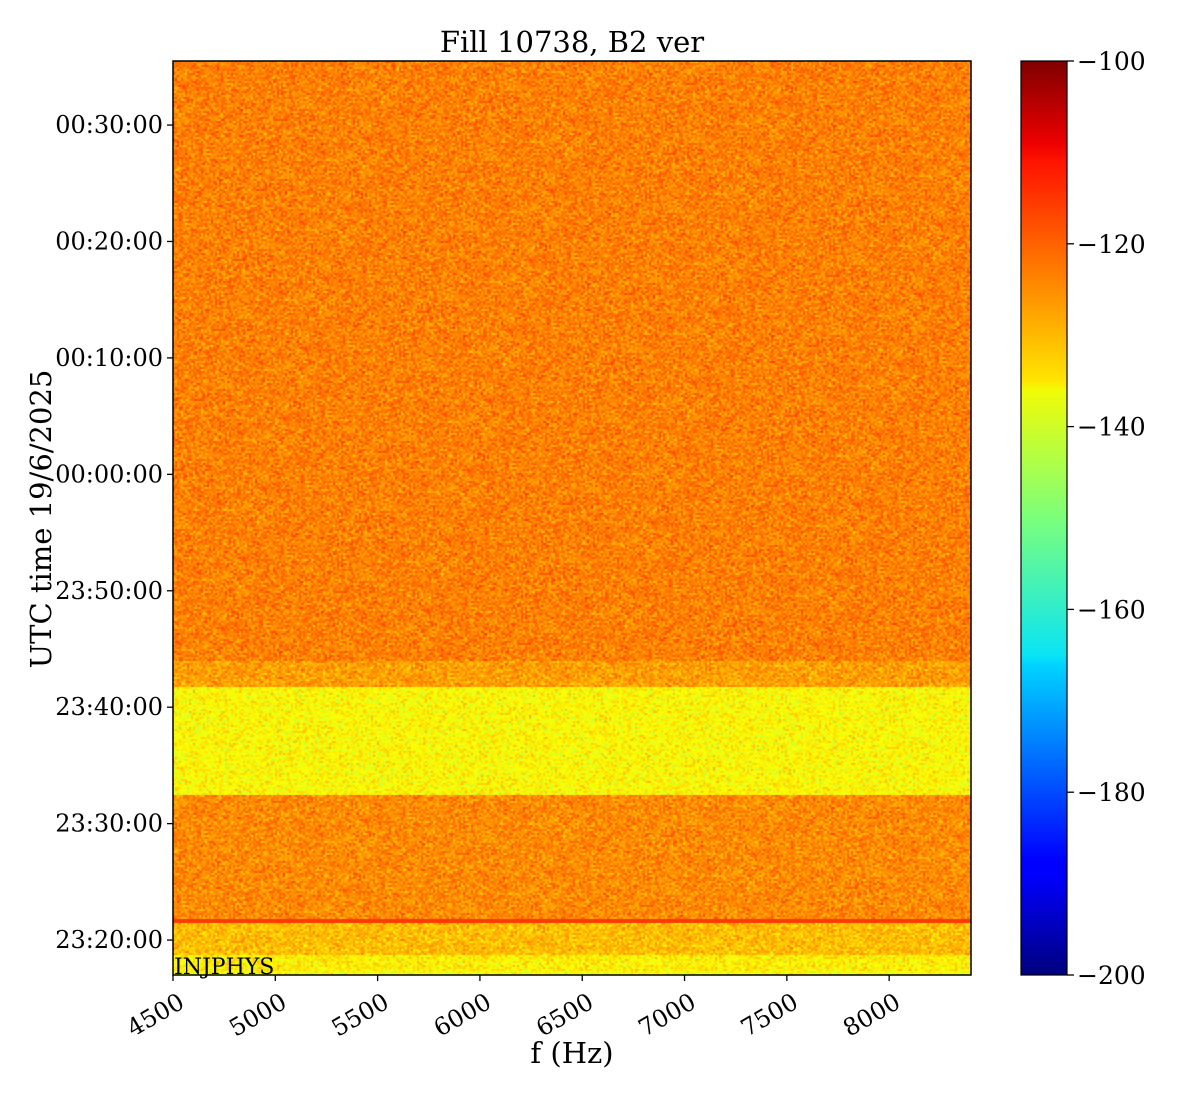  I want to click on colorbar, so click(1044, 518).